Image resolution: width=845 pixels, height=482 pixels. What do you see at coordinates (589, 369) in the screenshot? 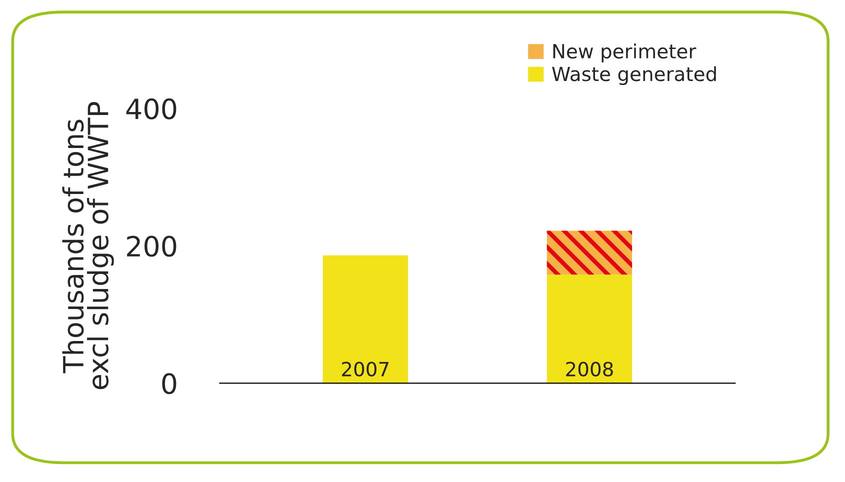
I see `x-tick-label: 2008` at bounding box center [589, 369].